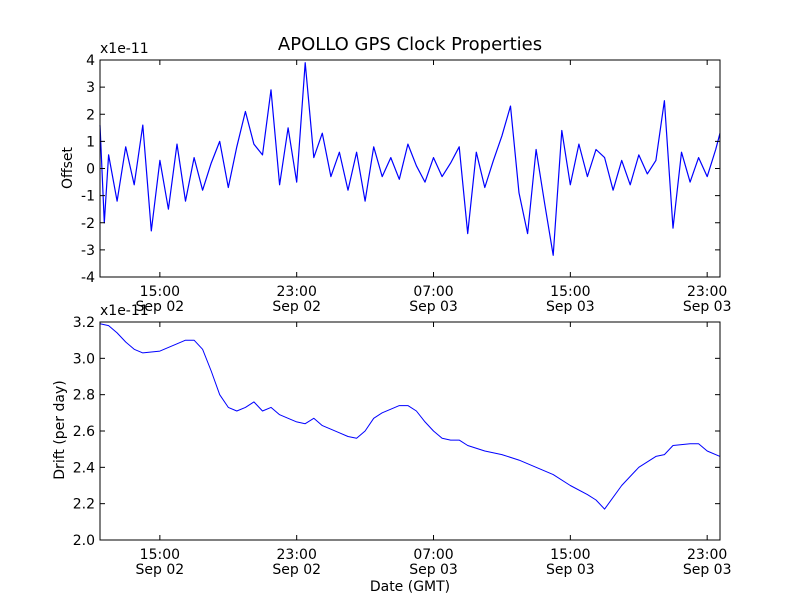 The height and width of the screenshot is (600, 800). I want to click on offset-y-tick-label: 0, so click(90, 170).